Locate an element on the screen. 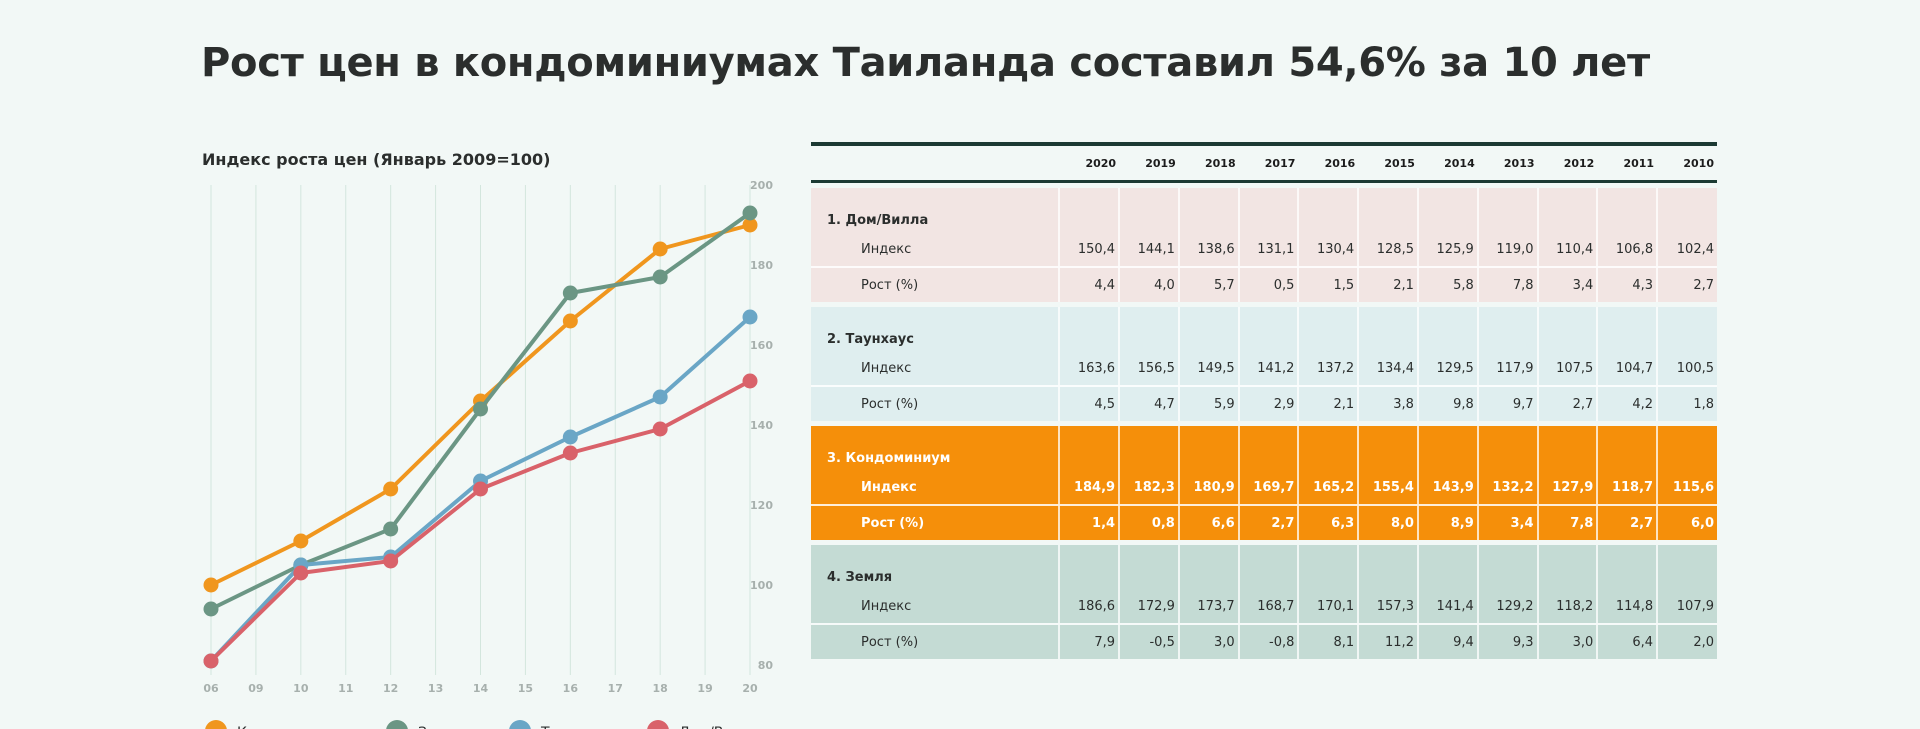 This screenshot has height=729, width=1920. growth-value: 8,9 is located at coordinates (1447, 522).